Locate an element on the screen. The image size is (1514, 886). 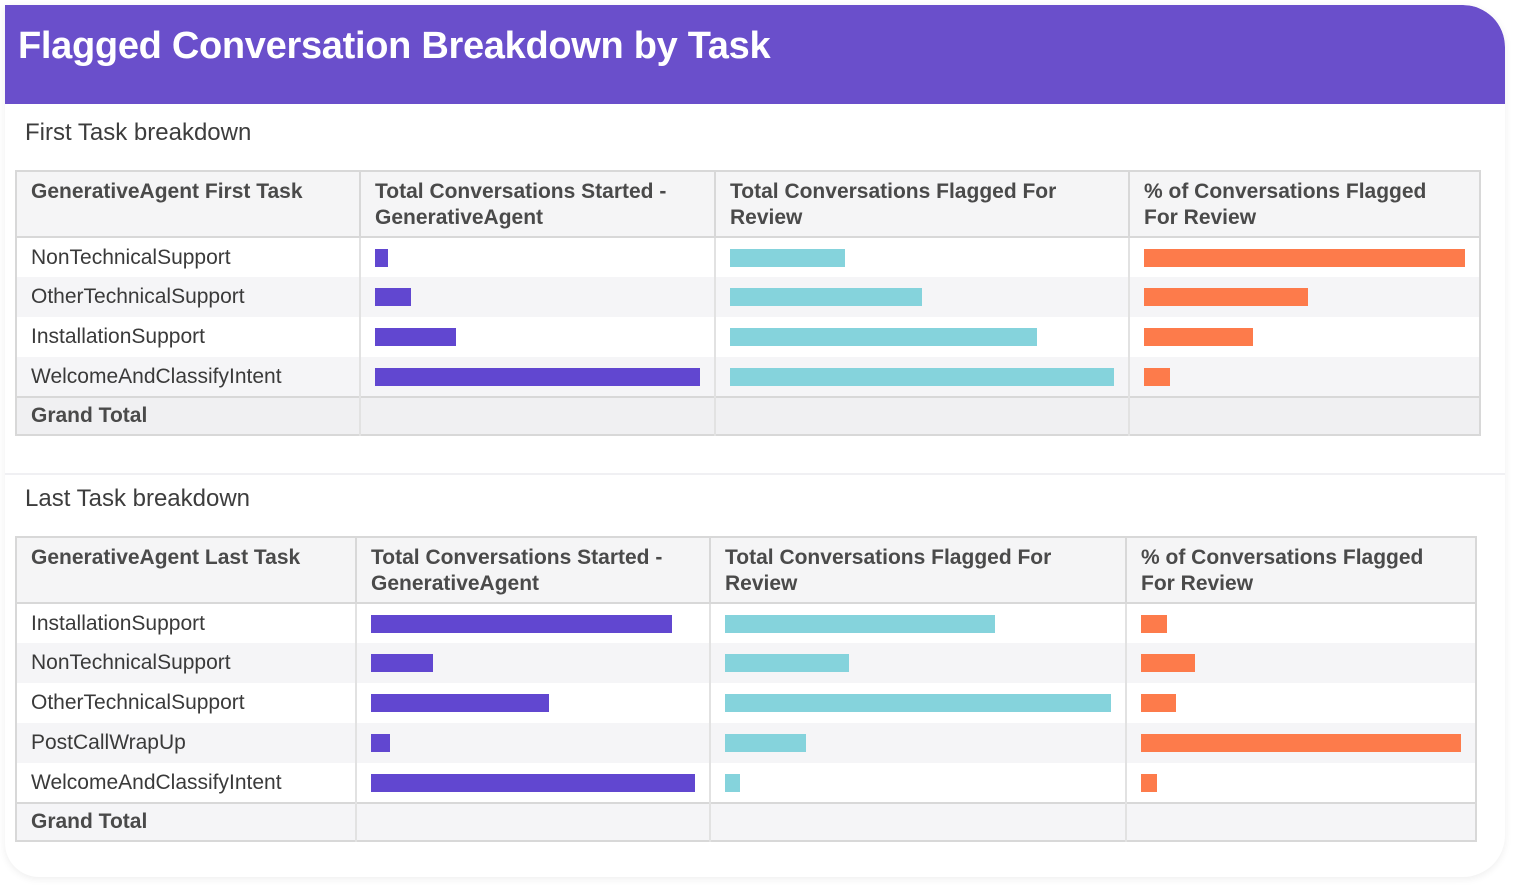
first-task-row-label: InstallationSupport is located at coordinates (188, 337).